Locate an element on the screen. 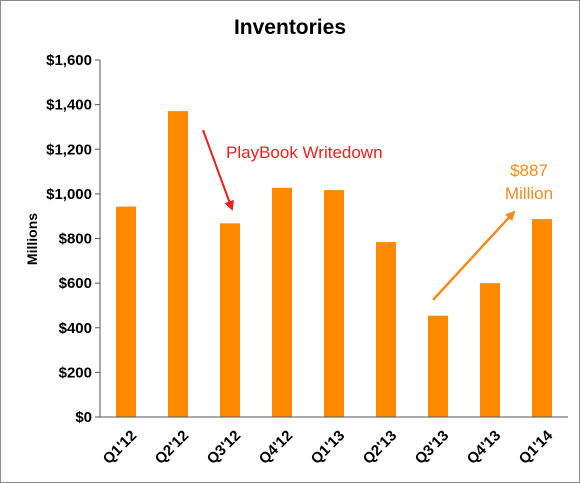 This screenshot has width=580, height=483. x-tick-label: Q3'12 is located at coordinates (224, 447).